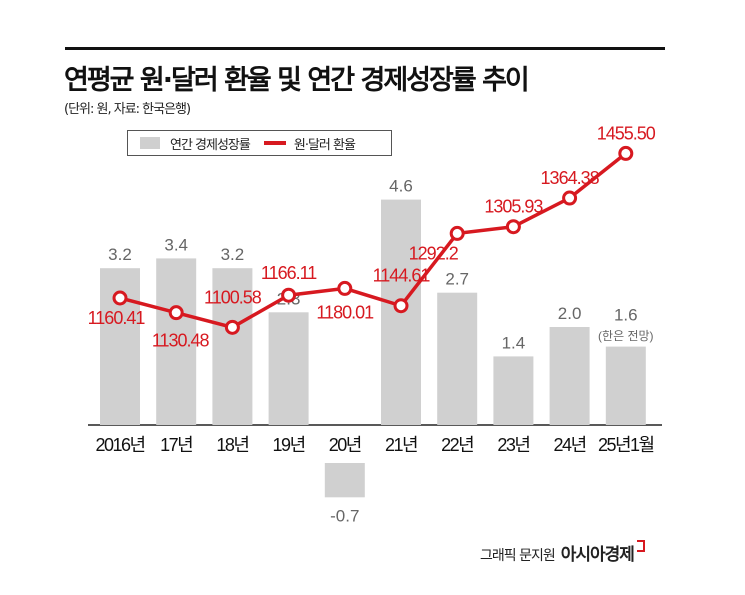 Image resolution: width=745 pixels, height=595 pixels. I want to click on legend-bar-label: 연간 경제성장률, so click(210, 145).